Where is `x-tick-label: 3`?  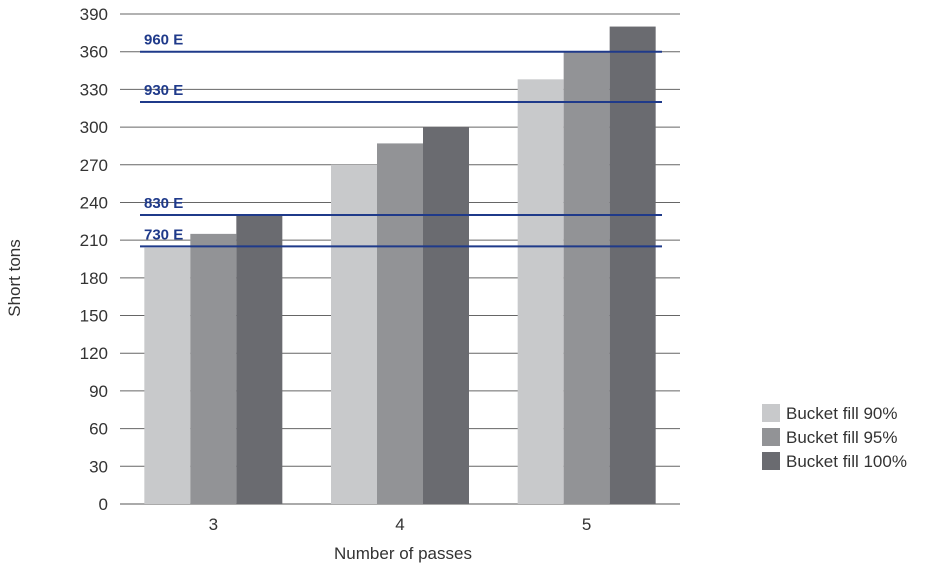 x-tick-label: 3 is located at coordinates (213, 524).